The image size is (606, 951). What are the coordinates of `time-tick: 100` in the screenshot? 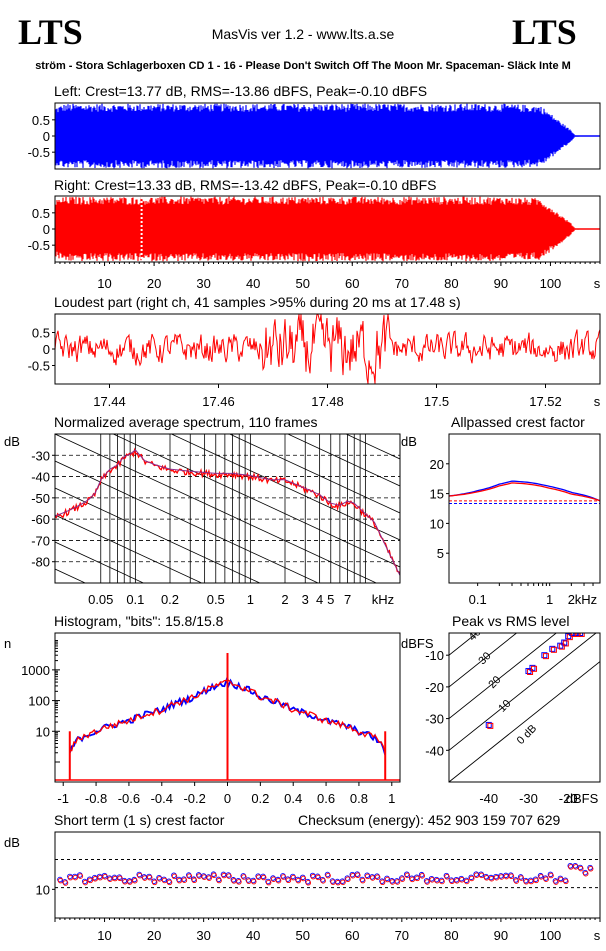 It's located at (551, 283).